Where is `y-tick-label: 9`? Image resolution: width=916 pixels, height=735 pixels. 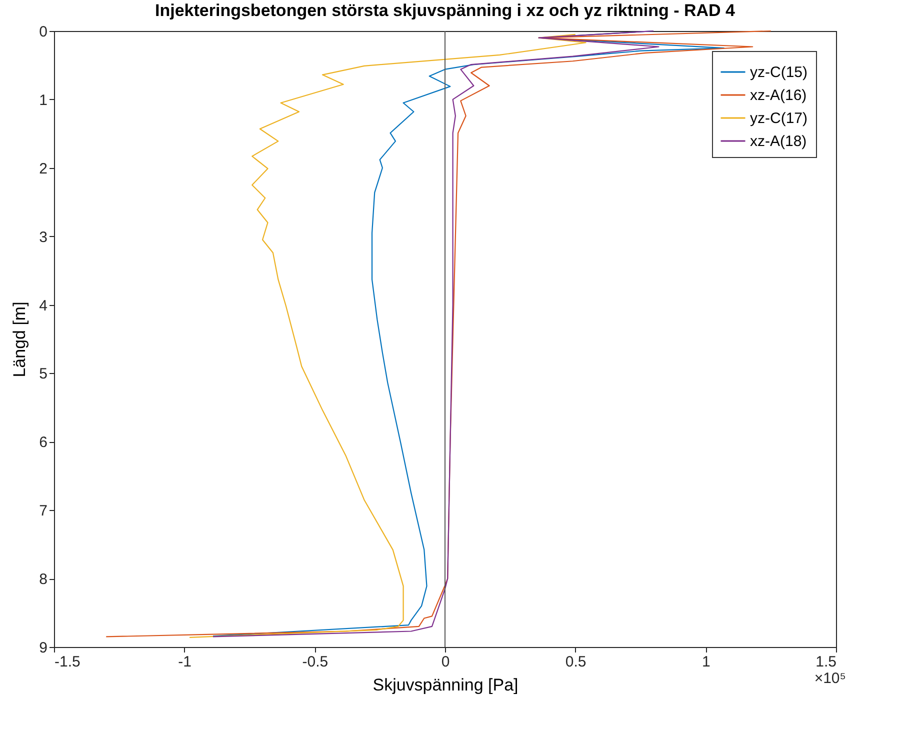
y-tick-label: 9 is located at coordinates (43, 648).